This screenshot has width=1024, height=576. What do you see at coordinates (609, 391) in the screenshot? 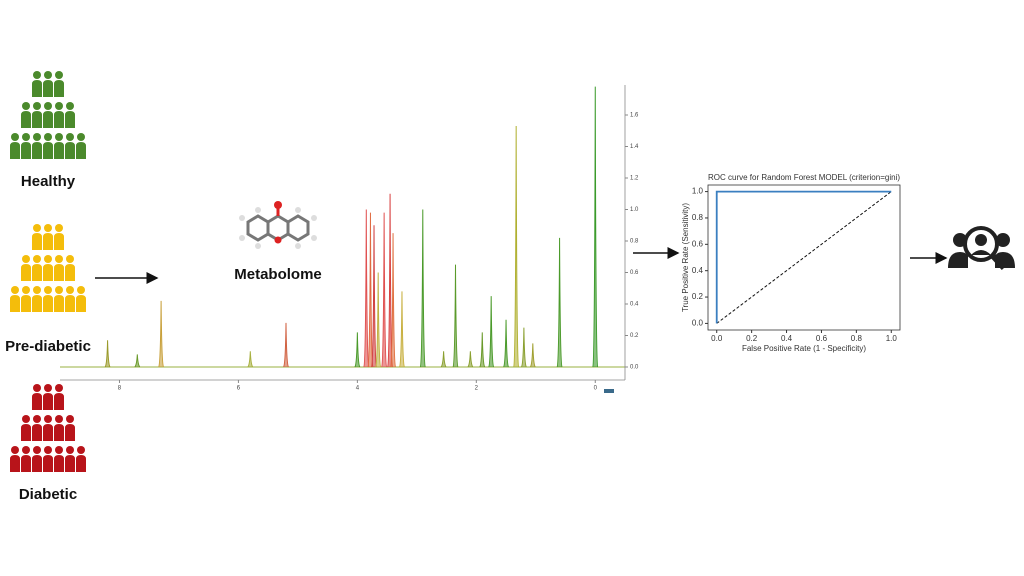
I see `logo` at bounding box center [609, 391].